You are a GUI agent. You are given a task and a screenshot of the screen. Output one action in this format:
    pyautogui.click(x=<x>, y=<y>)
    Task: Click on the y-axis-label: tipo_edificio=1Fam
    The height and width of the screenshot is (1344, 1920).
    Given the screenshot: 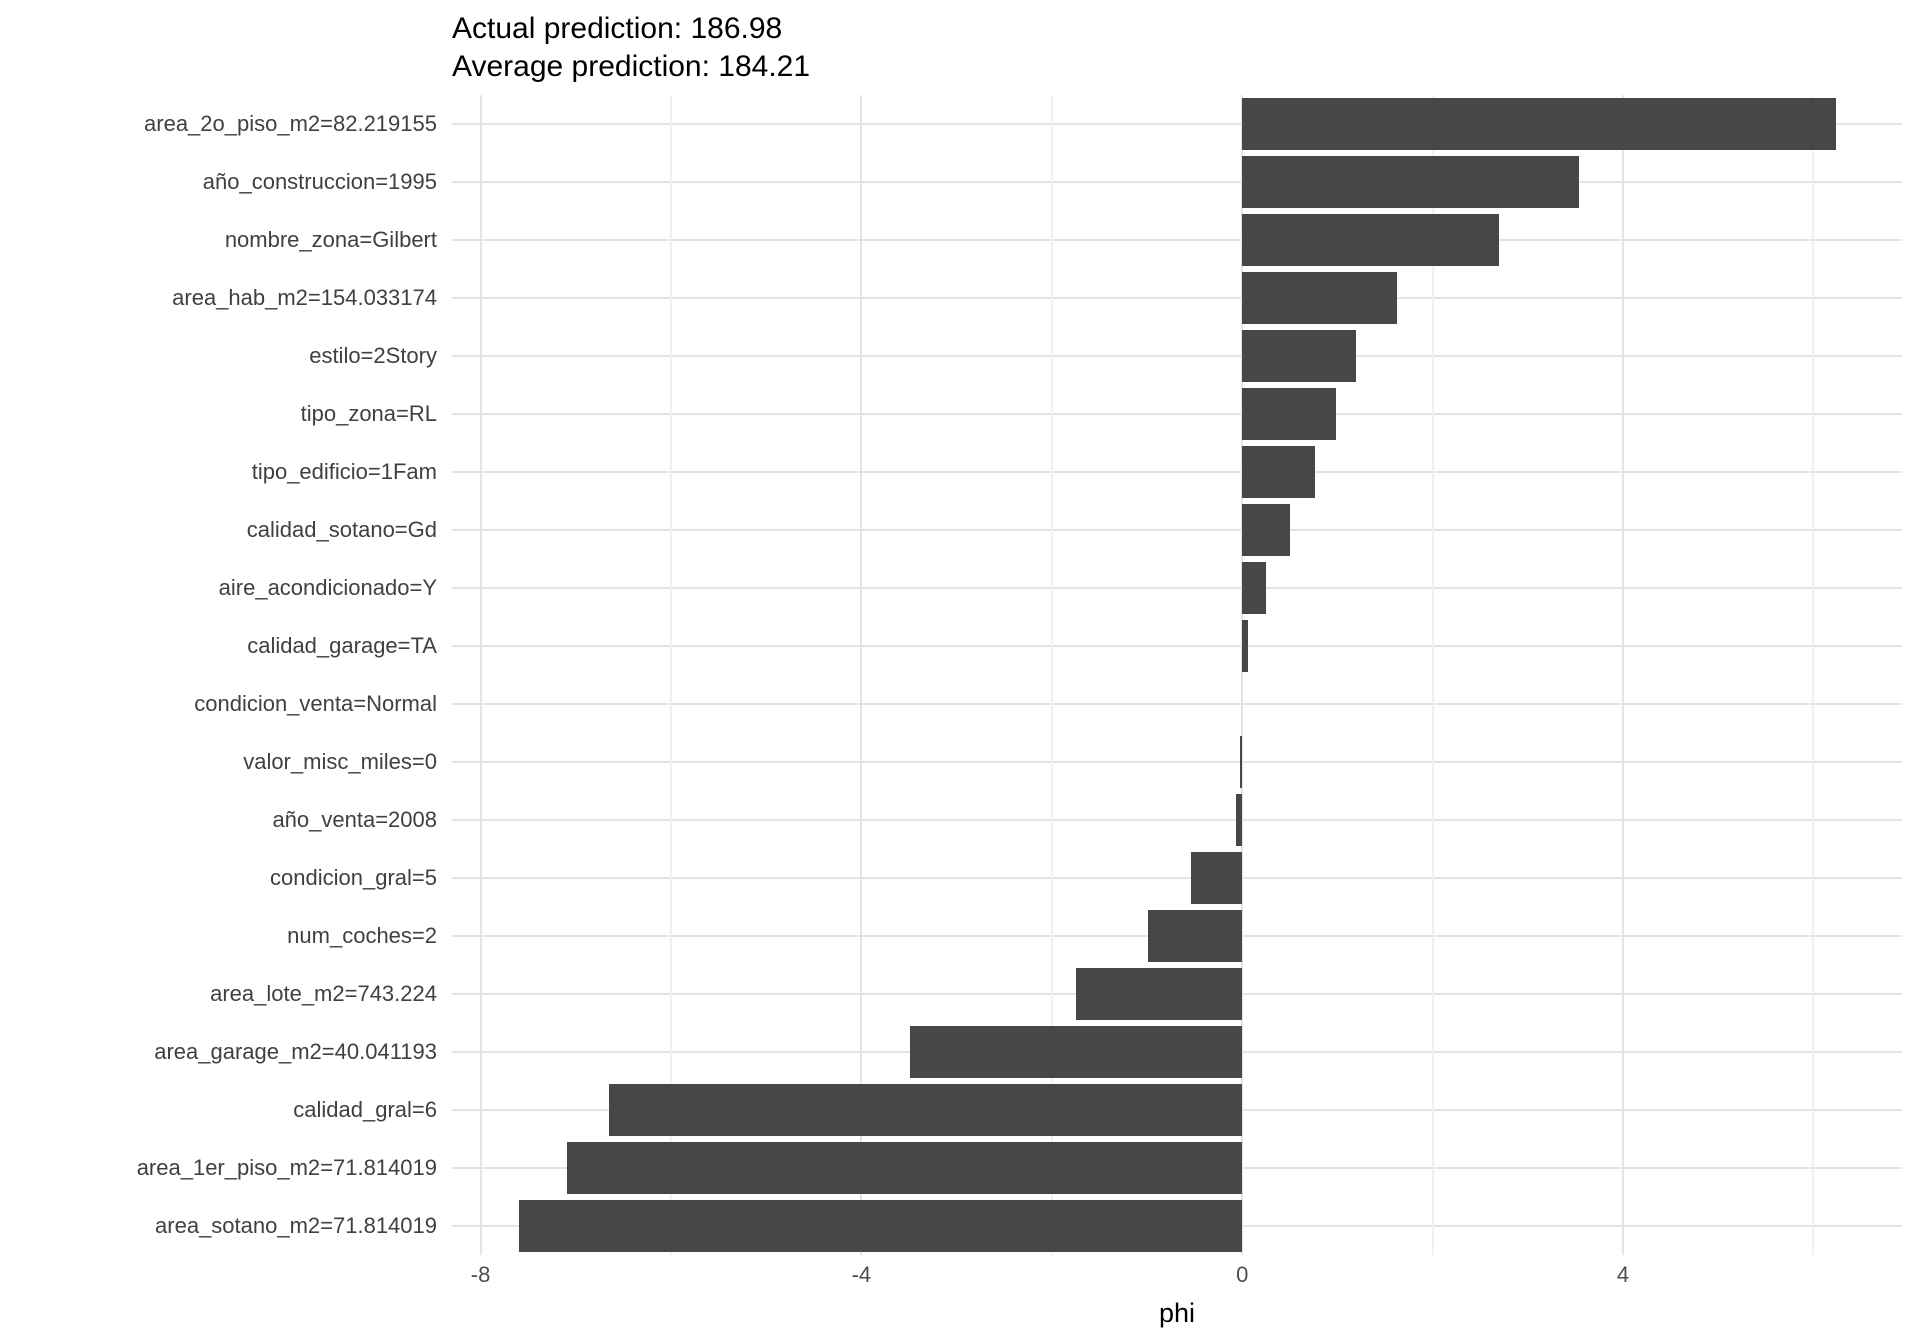 What is the action you would take?
    pyautogui.click(x=344, y=471)
    